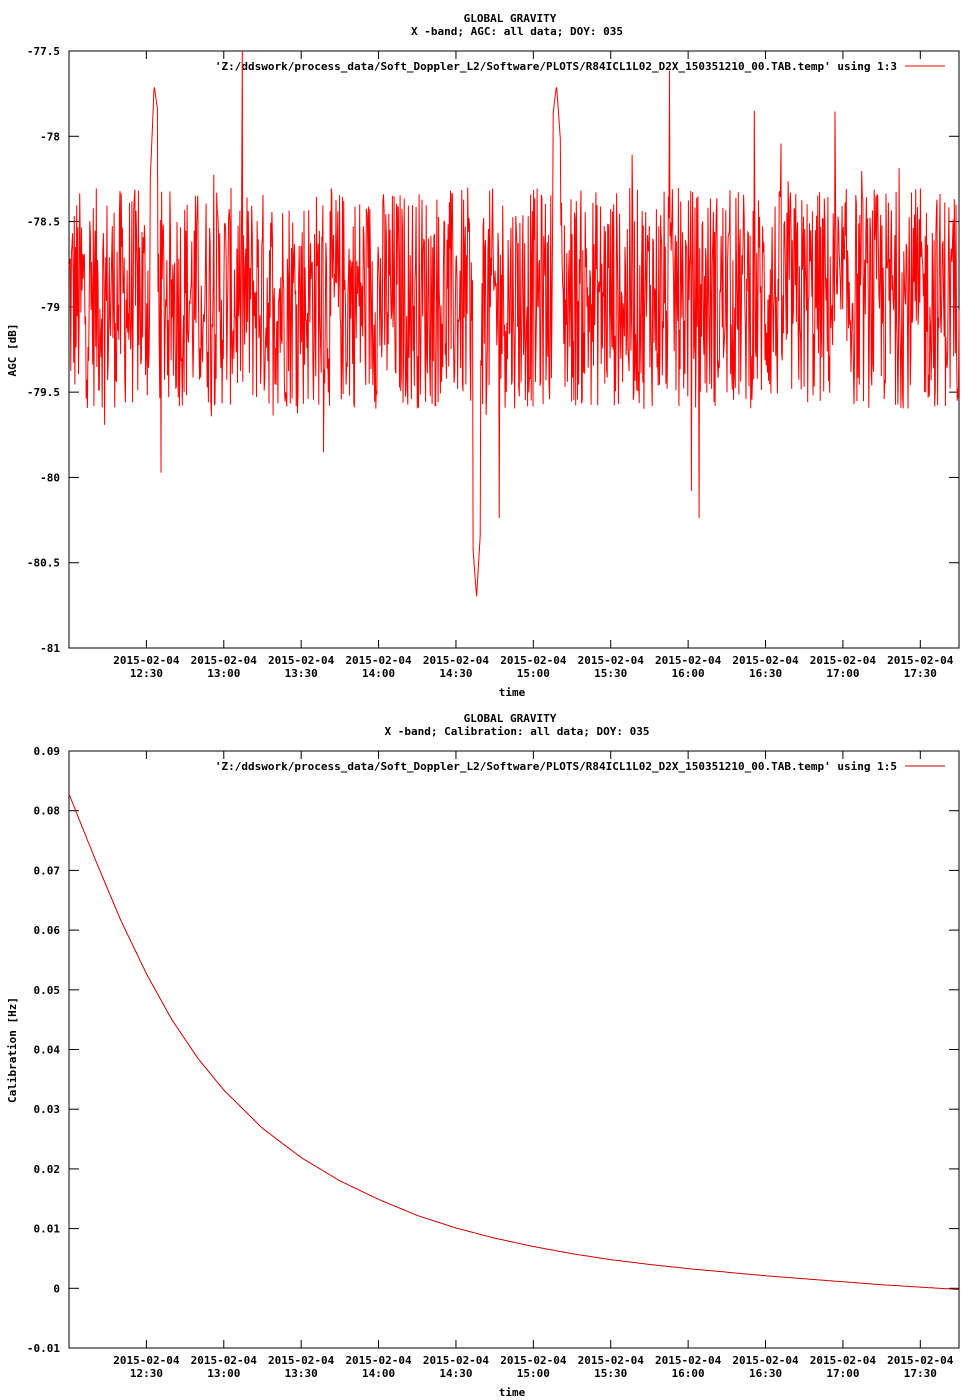 This screenshot has height=1400, width=980. I want to click on y-tick-label: 0, so click(56, 1288).